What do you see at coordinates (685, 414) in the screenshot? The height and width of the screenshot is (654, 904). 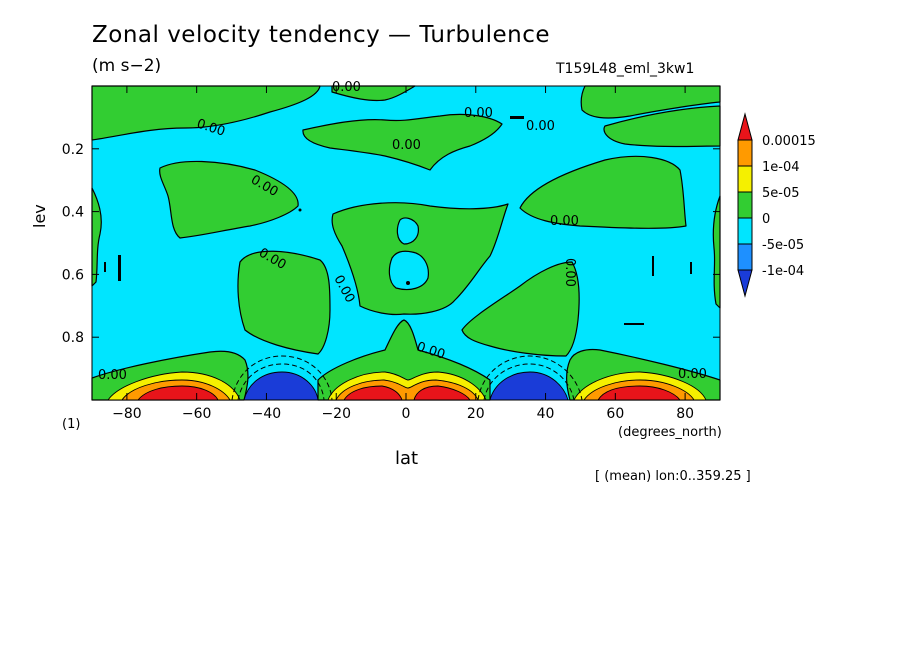 I see `x-tick-label: 80` at bounding box center [685, 414].